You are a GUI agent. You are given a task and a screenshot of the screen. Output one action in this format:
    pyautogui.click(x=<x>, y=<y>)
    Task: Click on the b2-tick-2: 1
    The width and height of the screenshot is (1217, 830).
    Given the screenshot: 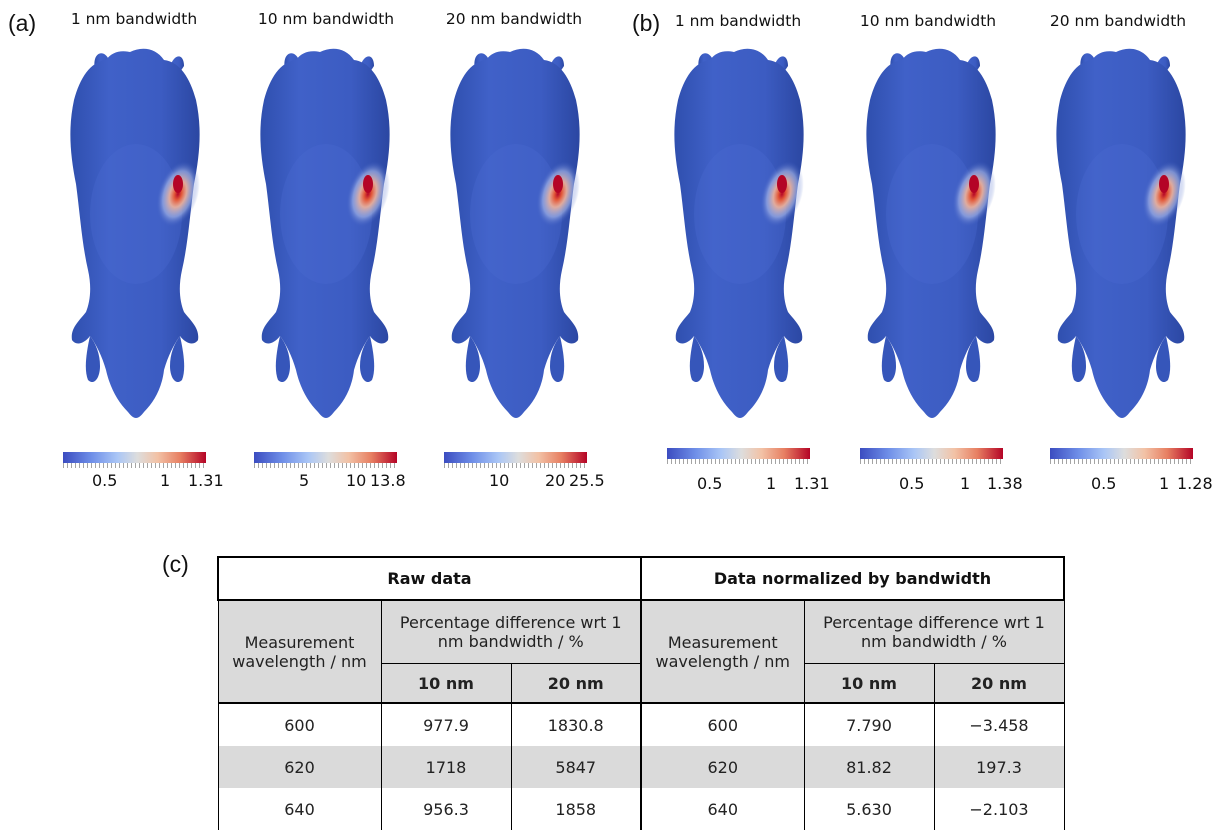 What is the action you would take?
    pyautogui.click(x=965, y=483)
    